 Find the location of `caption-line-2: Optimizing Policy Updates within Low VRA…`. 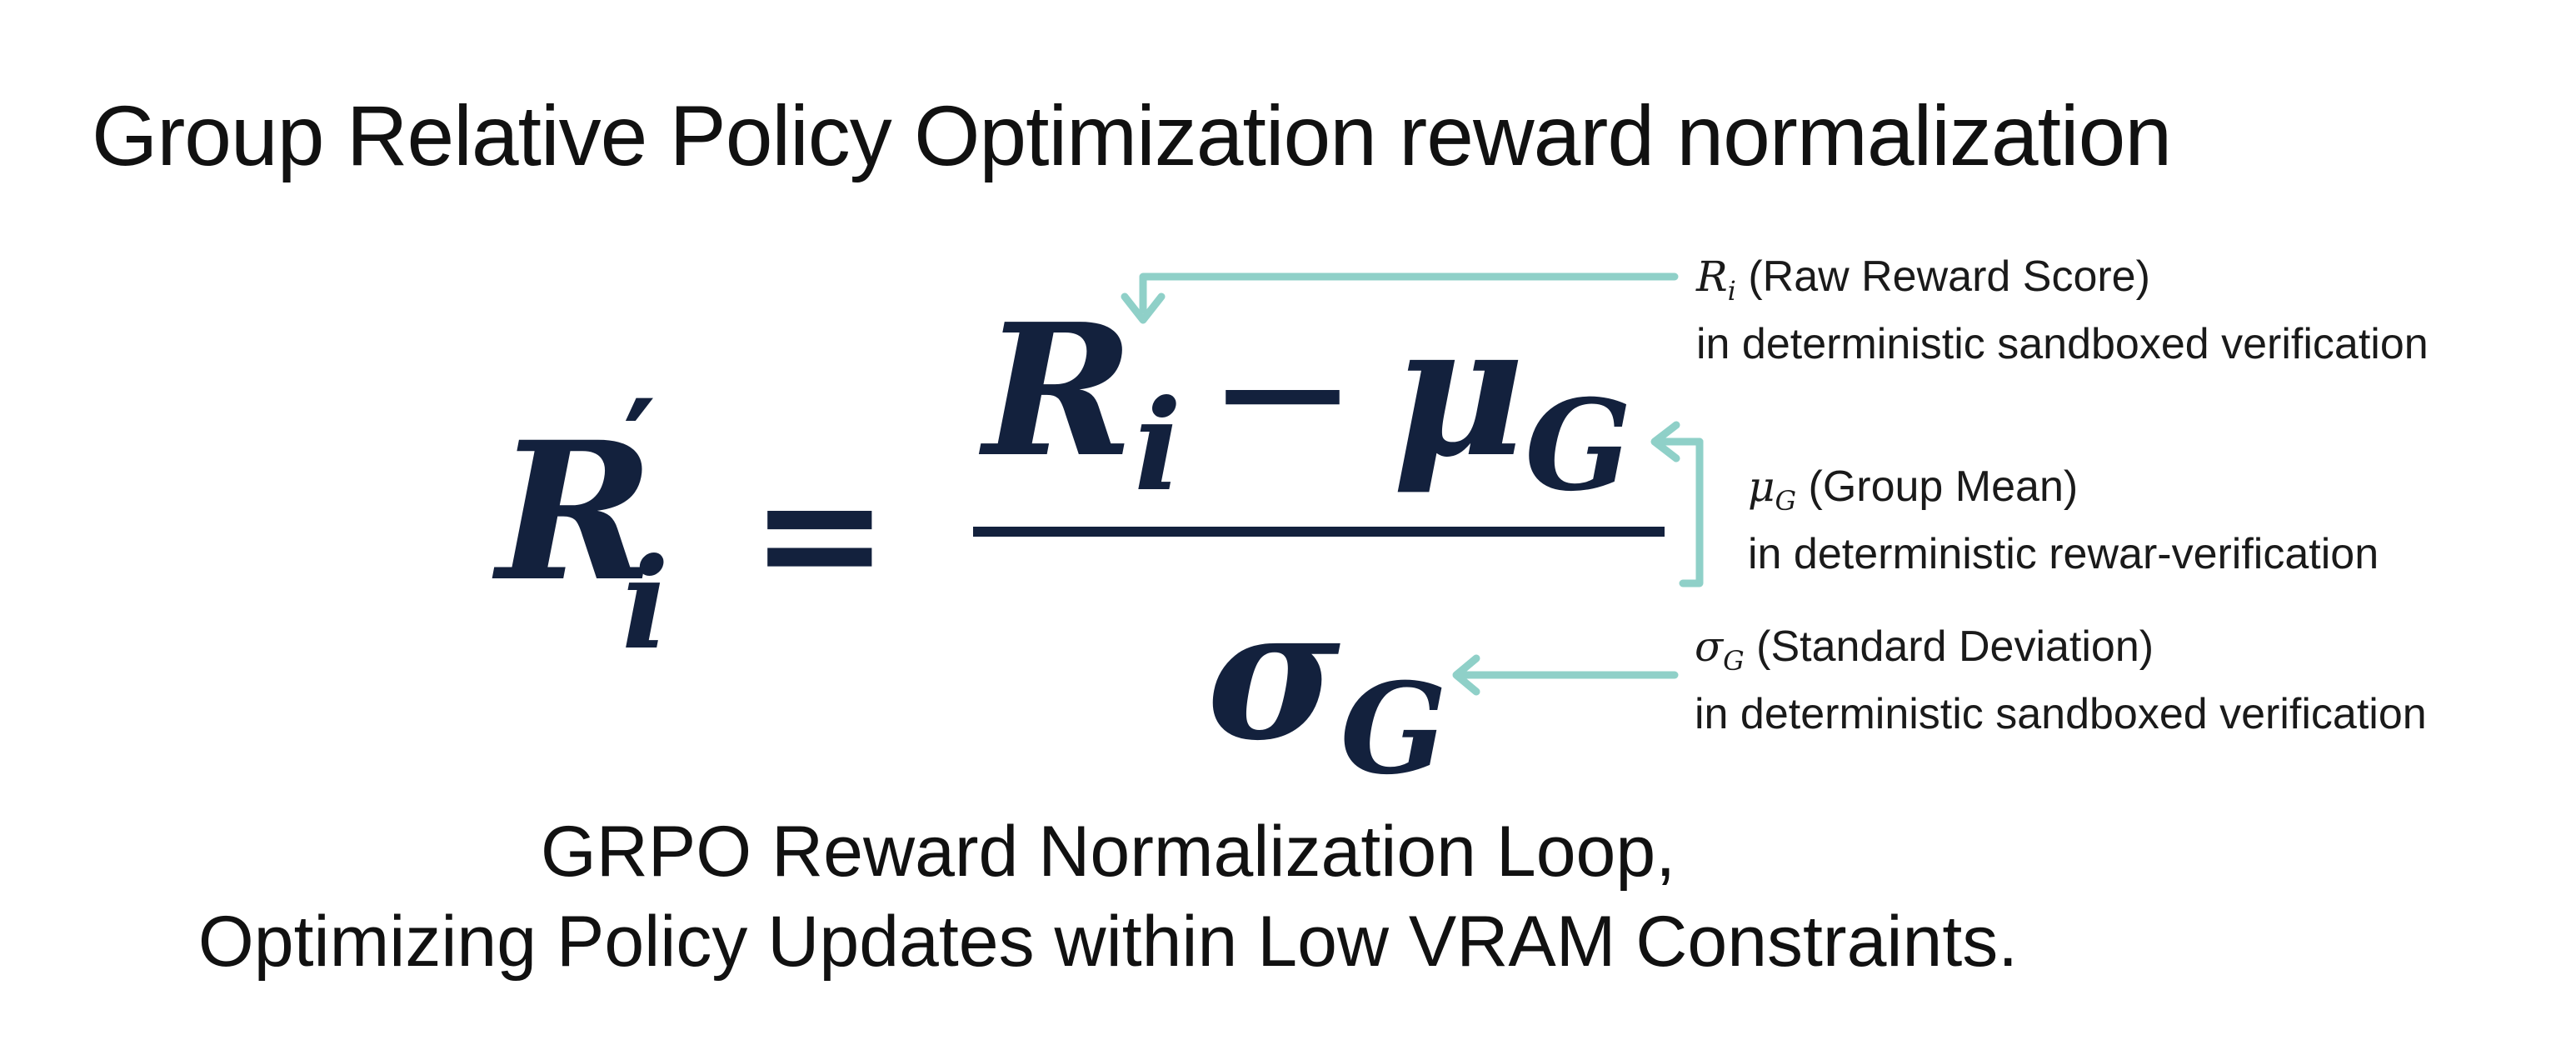

caption-line-2: Optimizing Policy Updates within Low VRA… is located at coordinates (1108, 942).